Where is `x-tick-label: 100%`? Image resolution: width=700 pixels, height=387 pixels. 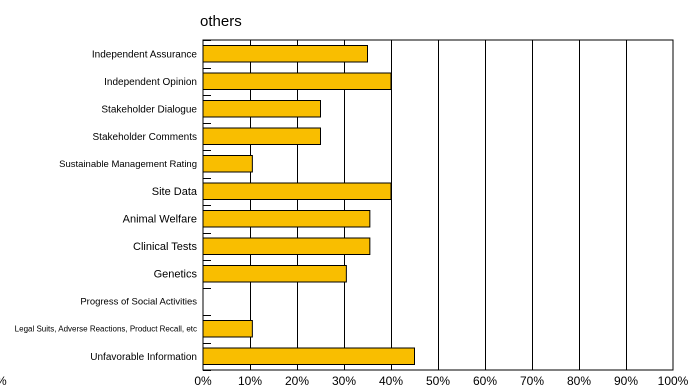 x-tick-label: 100% is located at coordinates (673, 380).